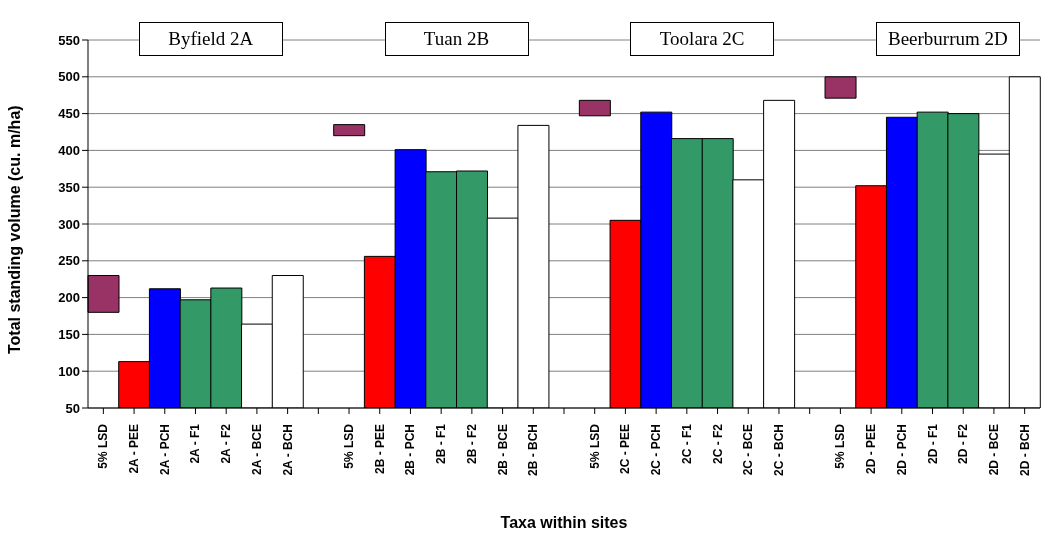  I want to click on y-tick-label: 200, so click(69, 298).